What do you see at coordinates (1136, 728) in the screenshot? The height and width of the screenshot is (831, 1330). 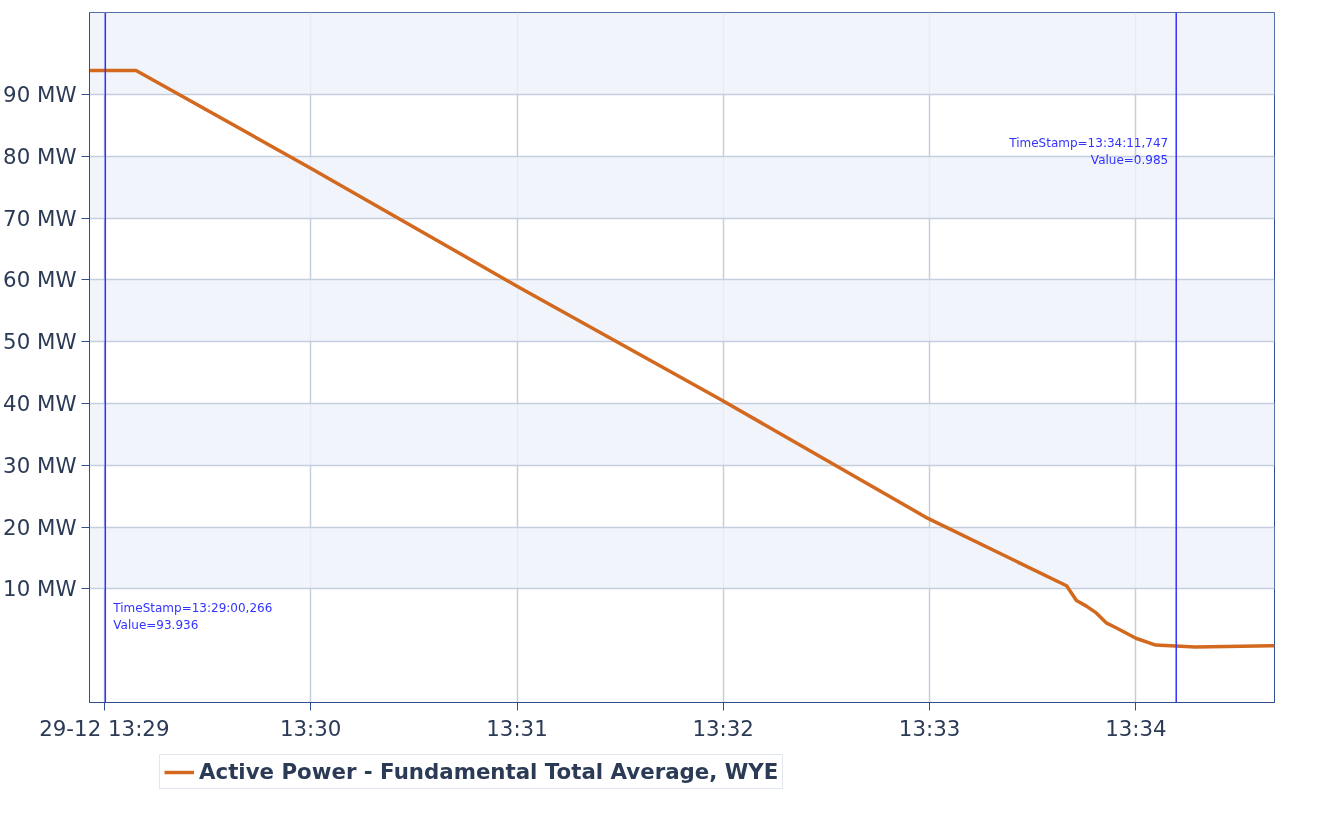 I see `x-tick-label: 13:34` at bounding box center [1136, 728].